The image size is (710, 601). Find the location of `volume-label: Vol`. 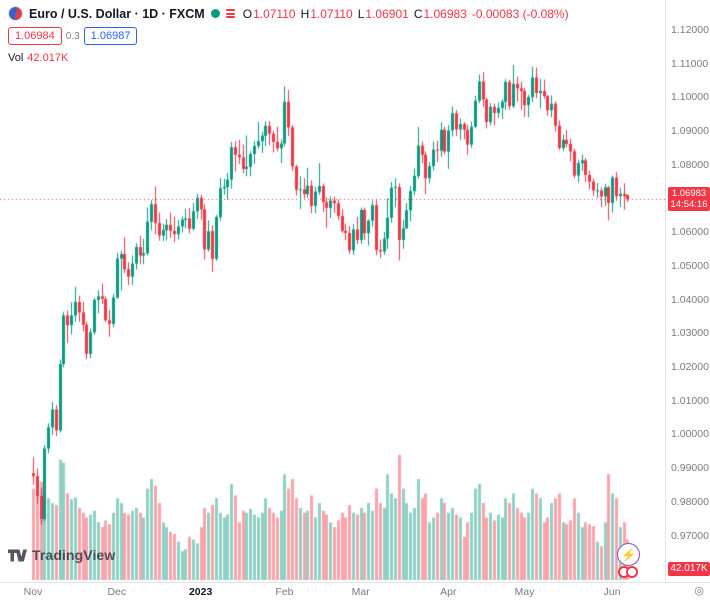

volume-label: Vol is located at coordinates (16, 58).